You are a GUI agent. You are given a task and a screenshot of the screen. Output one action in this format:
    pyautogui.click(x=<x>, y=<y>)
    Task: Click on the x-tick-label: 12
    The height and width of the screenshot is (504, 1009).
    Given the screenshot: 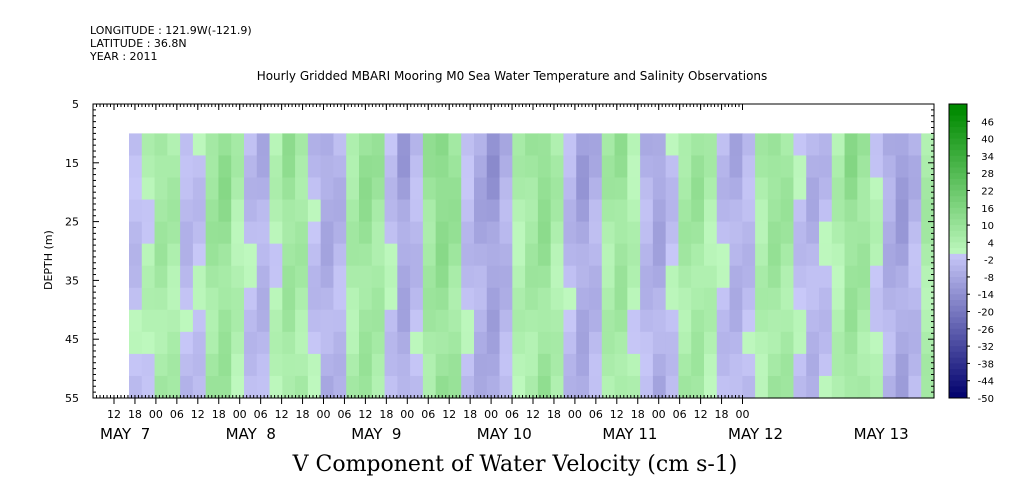 What is the action you would take?
    pyautogui.click(x=533, y=414)
    